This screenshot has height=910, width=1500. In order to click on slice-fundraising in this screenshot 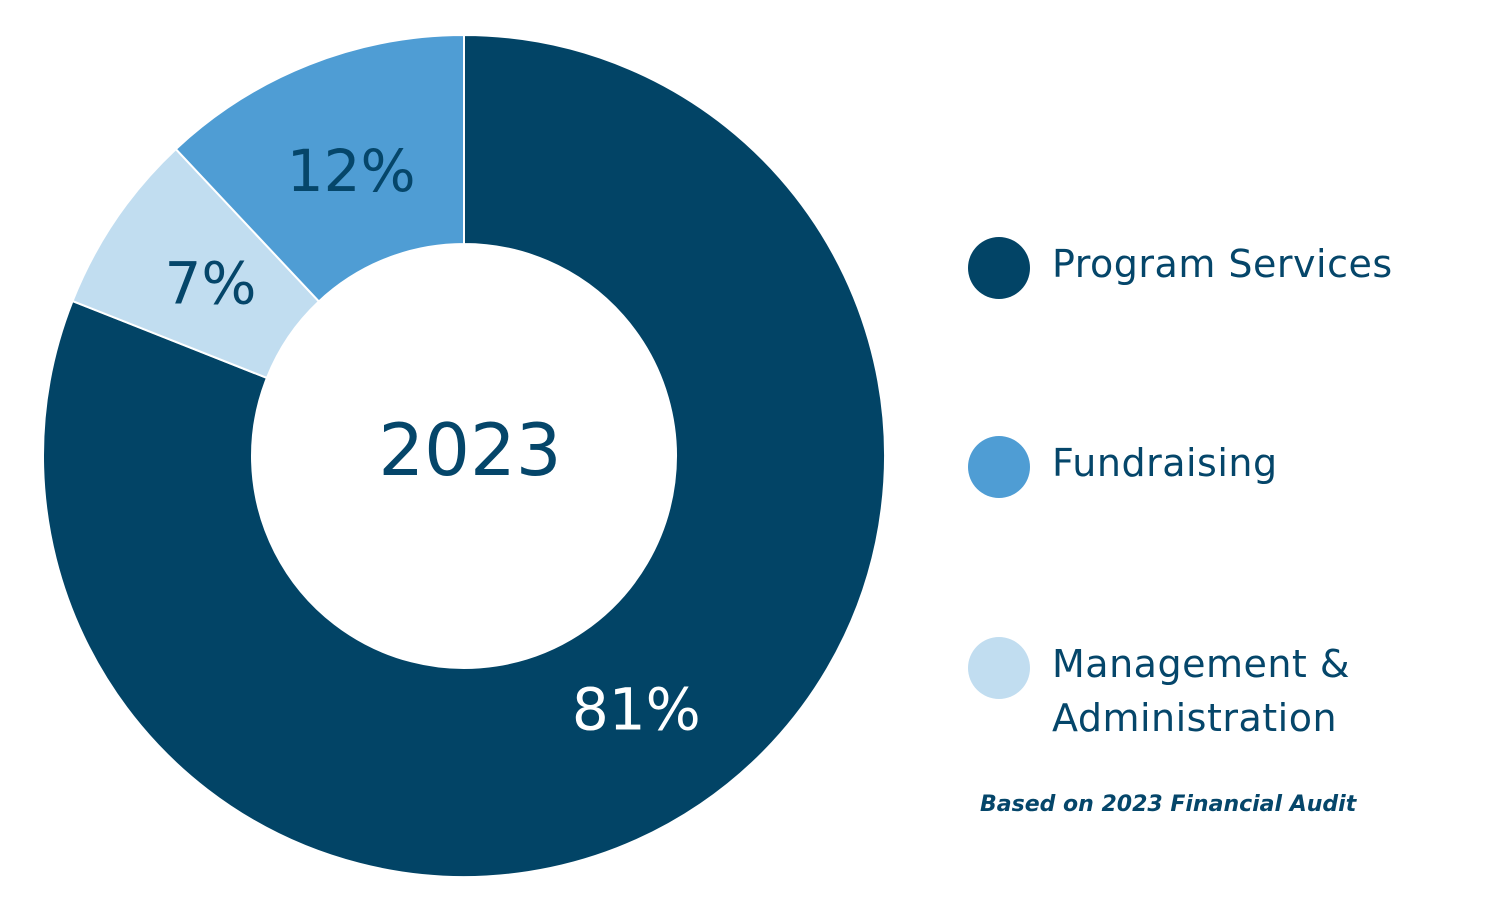, I will do `click(319, 168)`.